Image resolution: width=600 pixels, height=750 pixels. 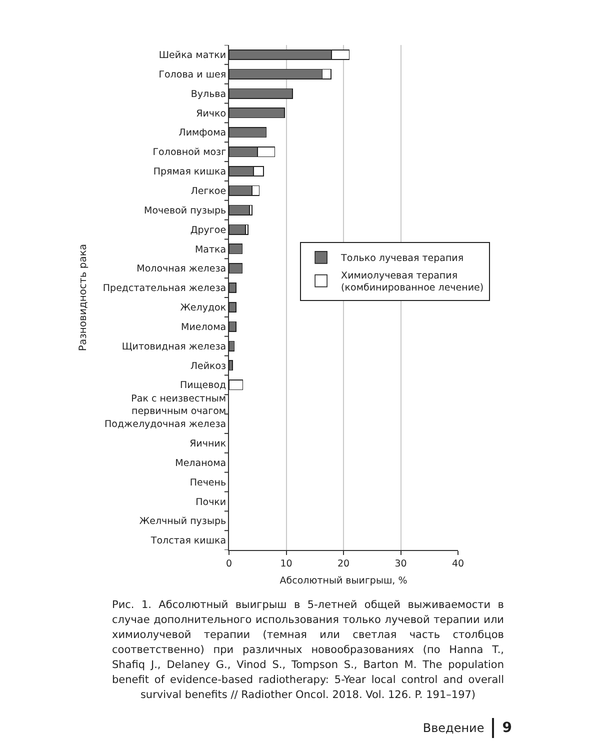 What do you see at coordinates (188, 541) in the screenshot?
I see `y-tick-label: Толстая кишка` at bounding box center [188, 541].